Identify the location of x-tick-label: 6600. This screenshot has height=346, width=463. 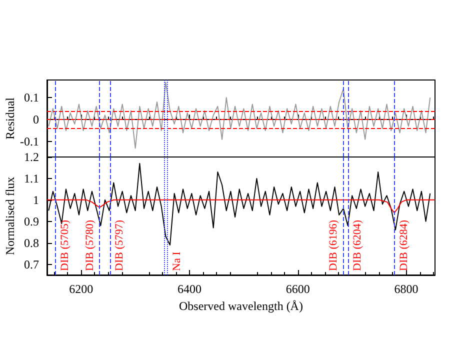
(298, 289).